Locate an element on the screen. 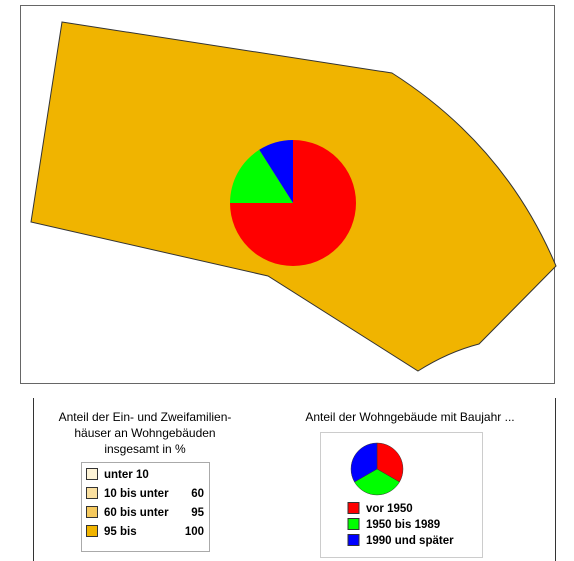 The image size is (574, 561). legend-label: 10 bis unter is located at coordinates (136, 494).